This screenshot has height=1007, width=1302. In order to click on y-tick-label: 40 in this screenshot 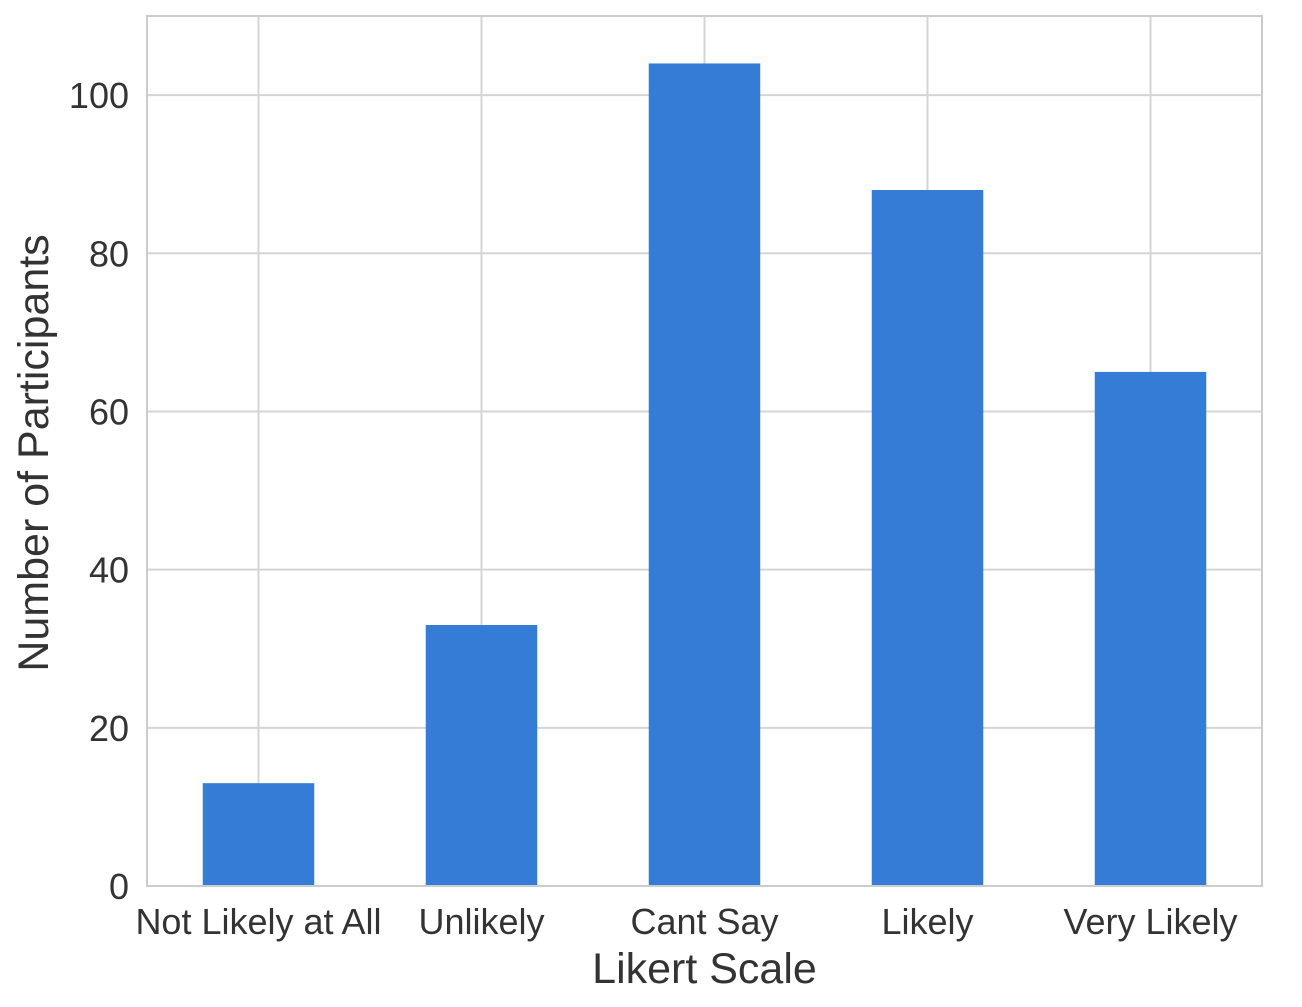, I will do `click(109, 570)`.